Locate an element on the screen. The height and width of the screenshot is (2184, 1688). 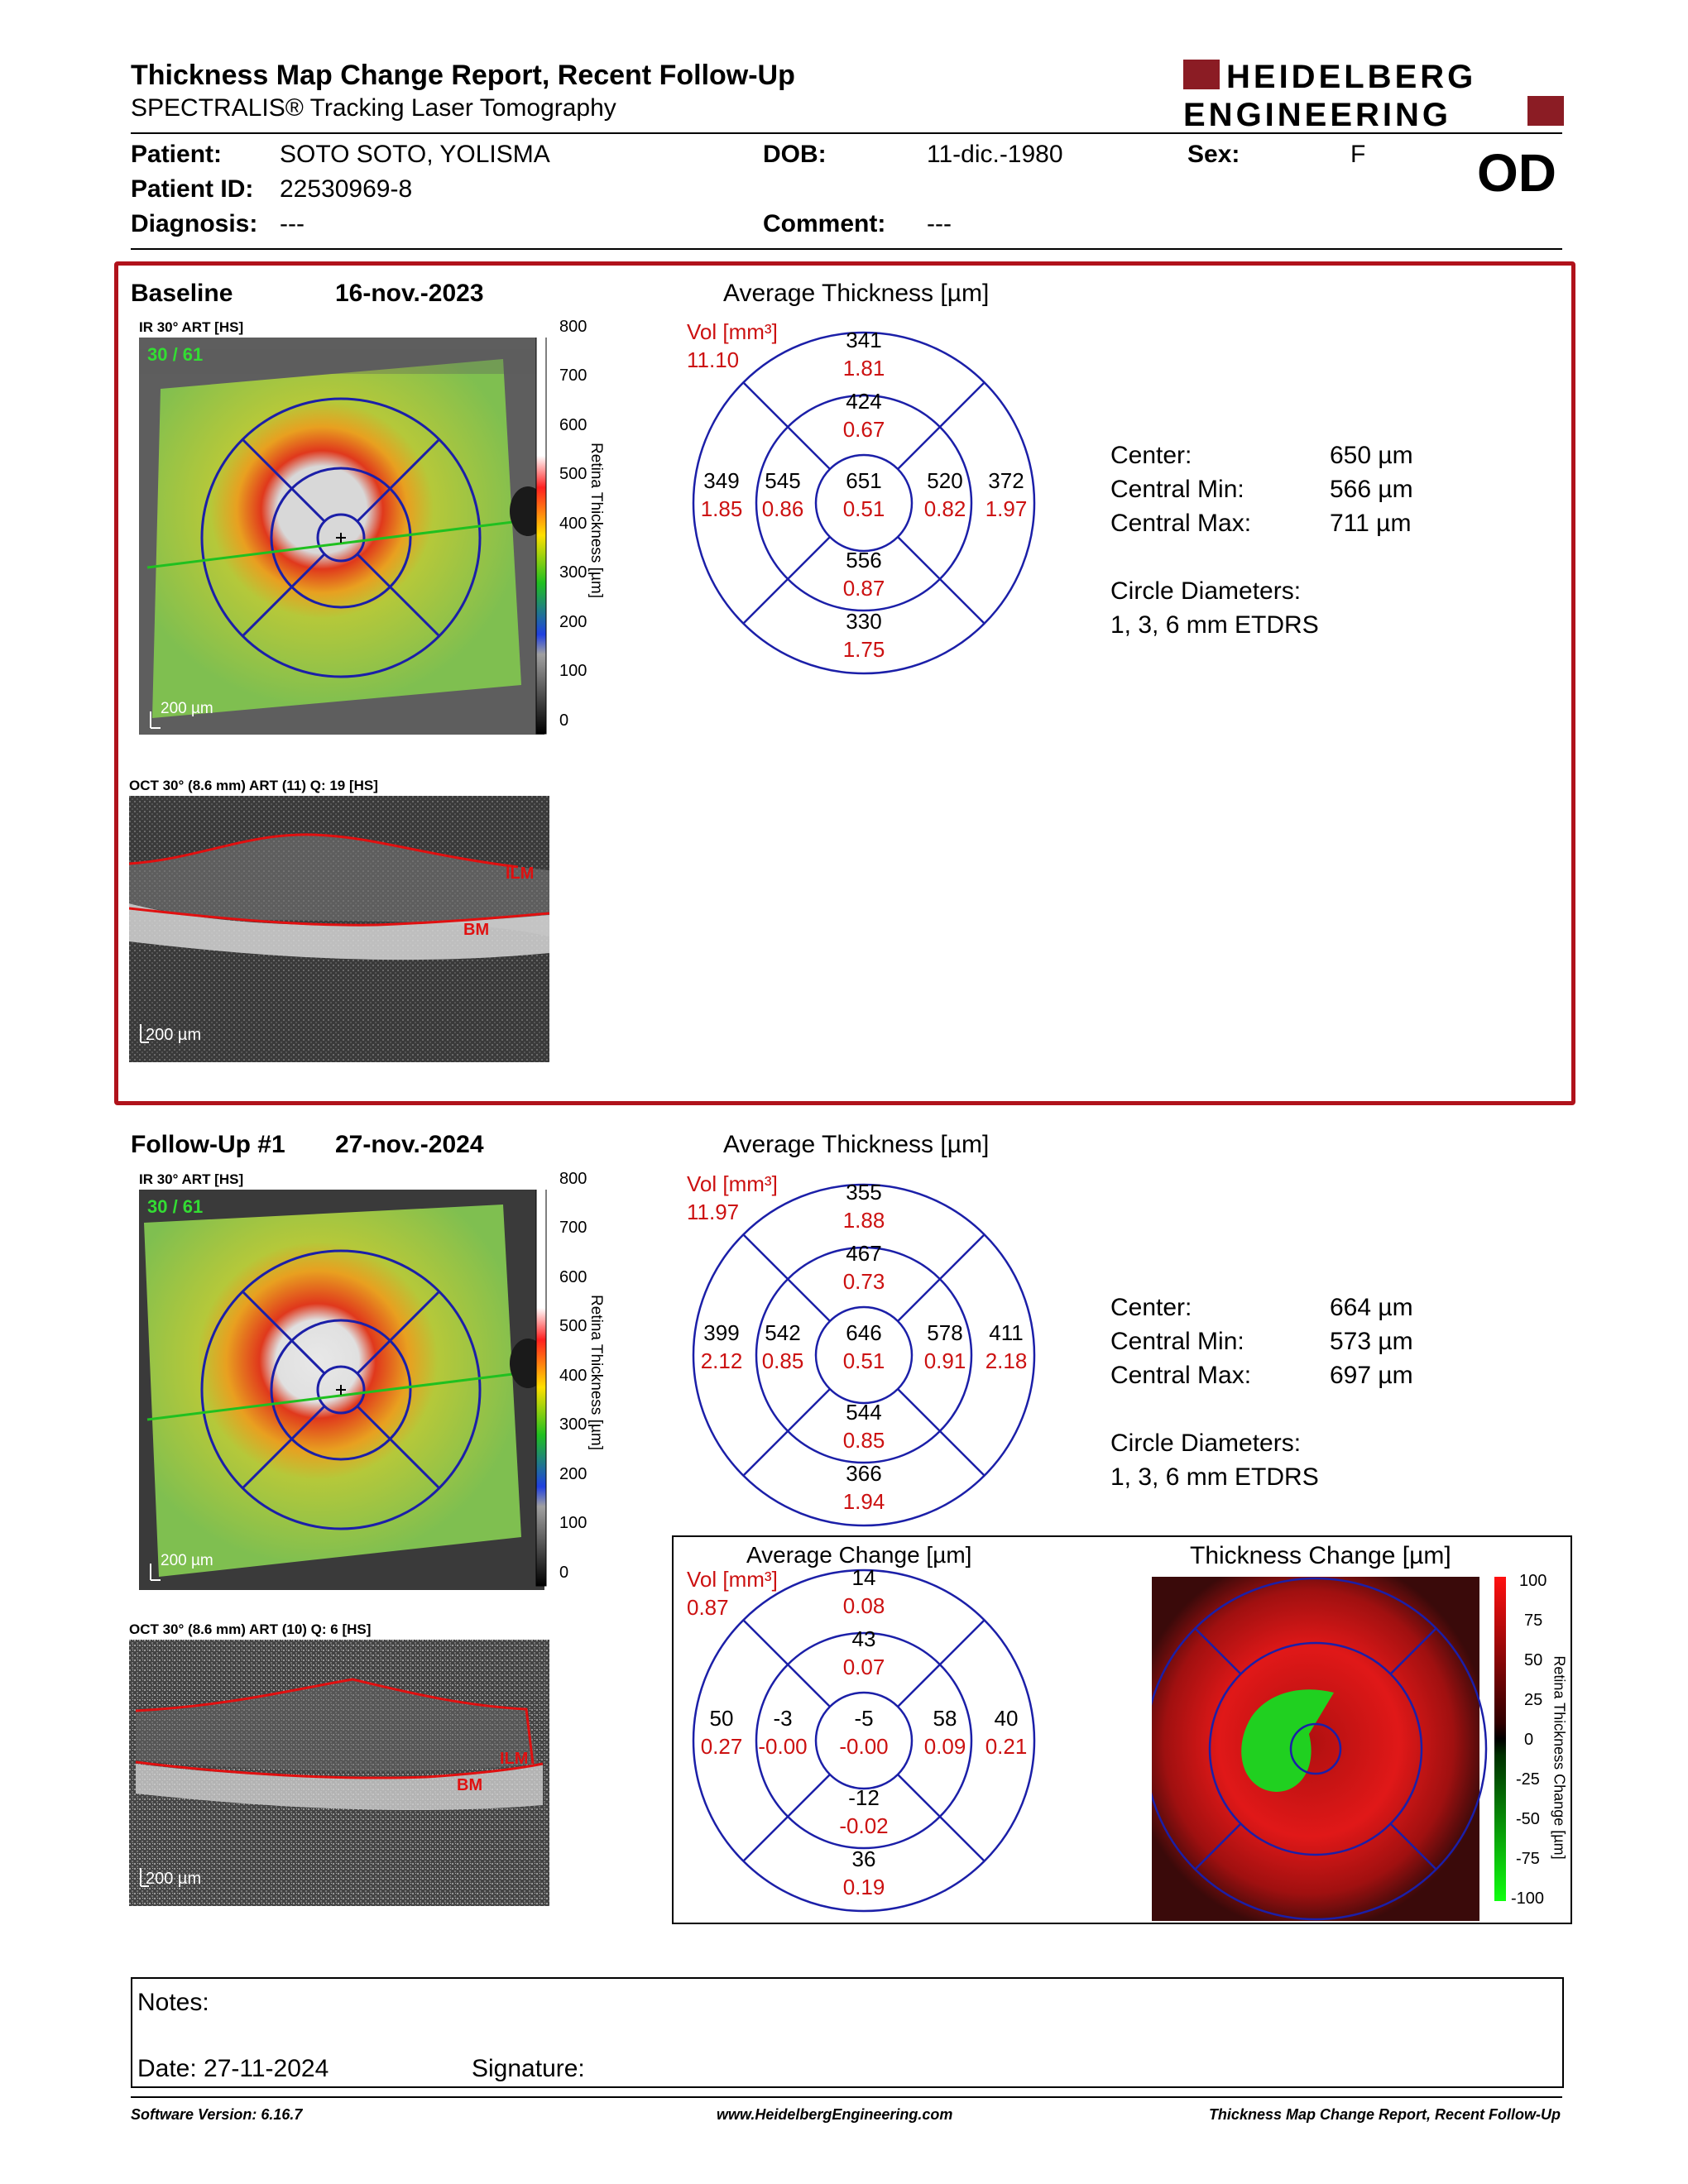
date-label: Date: 27-11-2024 is located at coordinates (233, 2068).